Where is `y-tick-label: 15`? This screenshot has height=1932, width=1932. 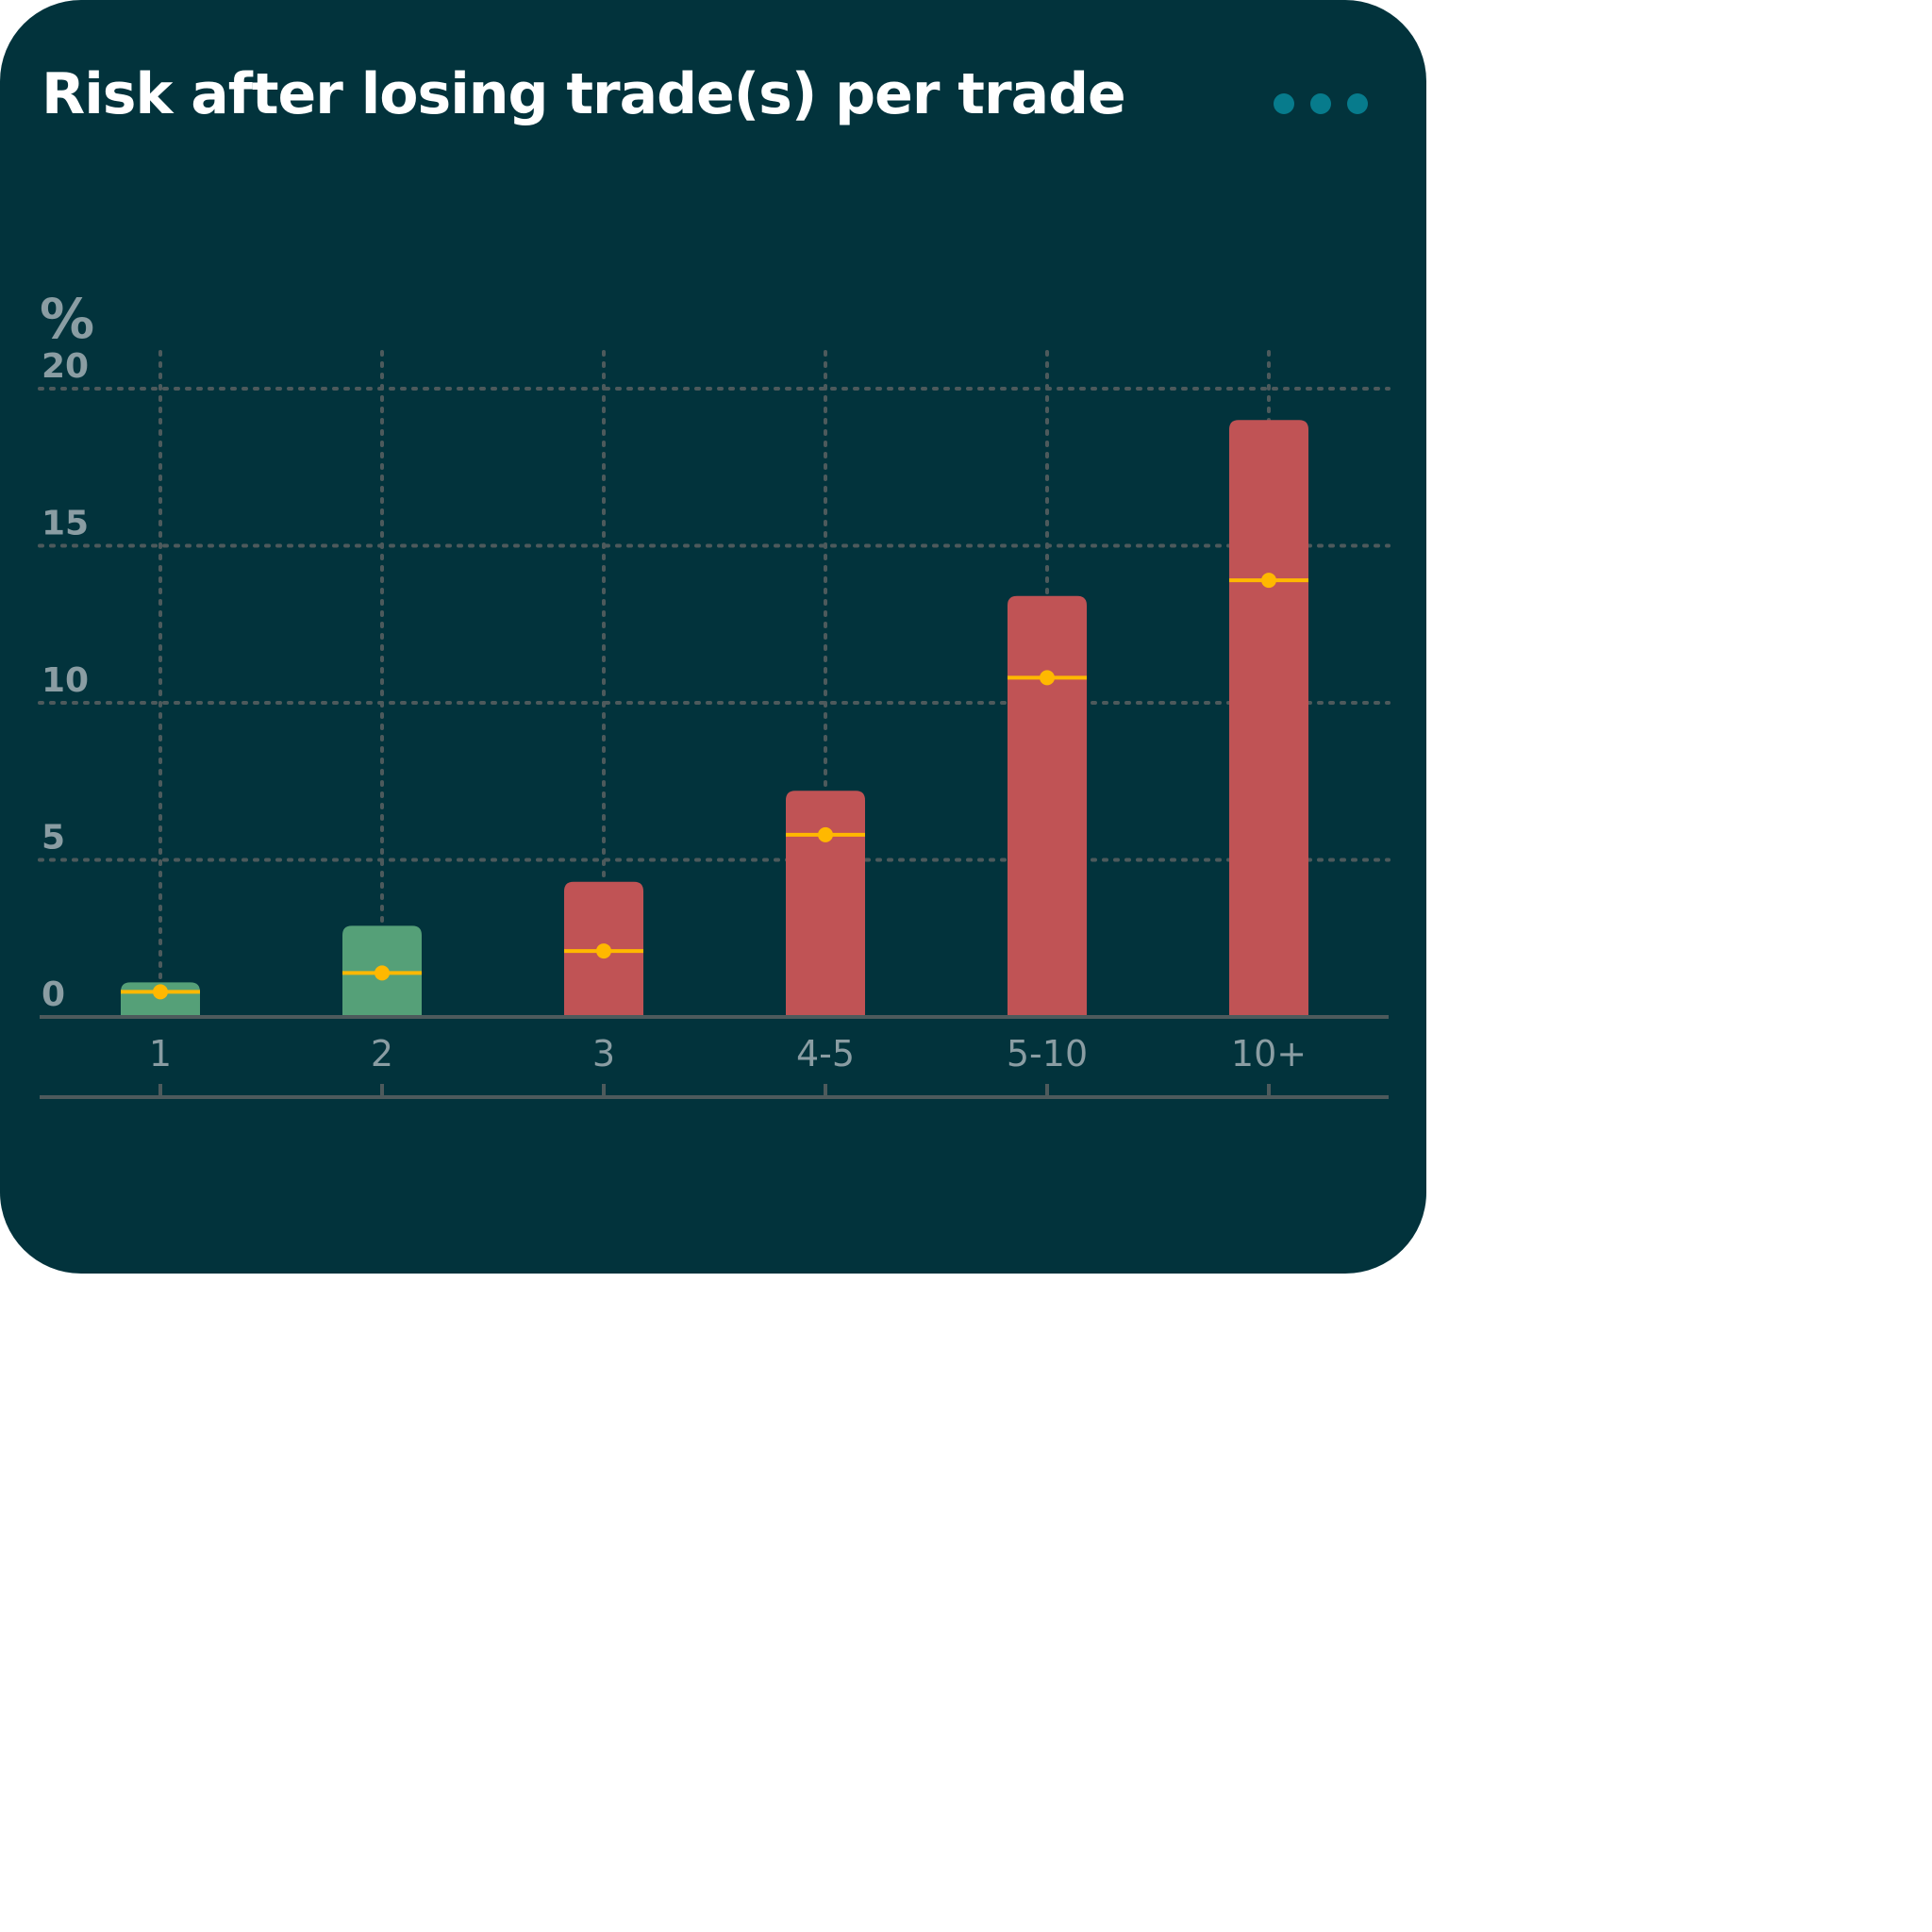 y-tick-label: 15 is located at coordinates (66, 524).